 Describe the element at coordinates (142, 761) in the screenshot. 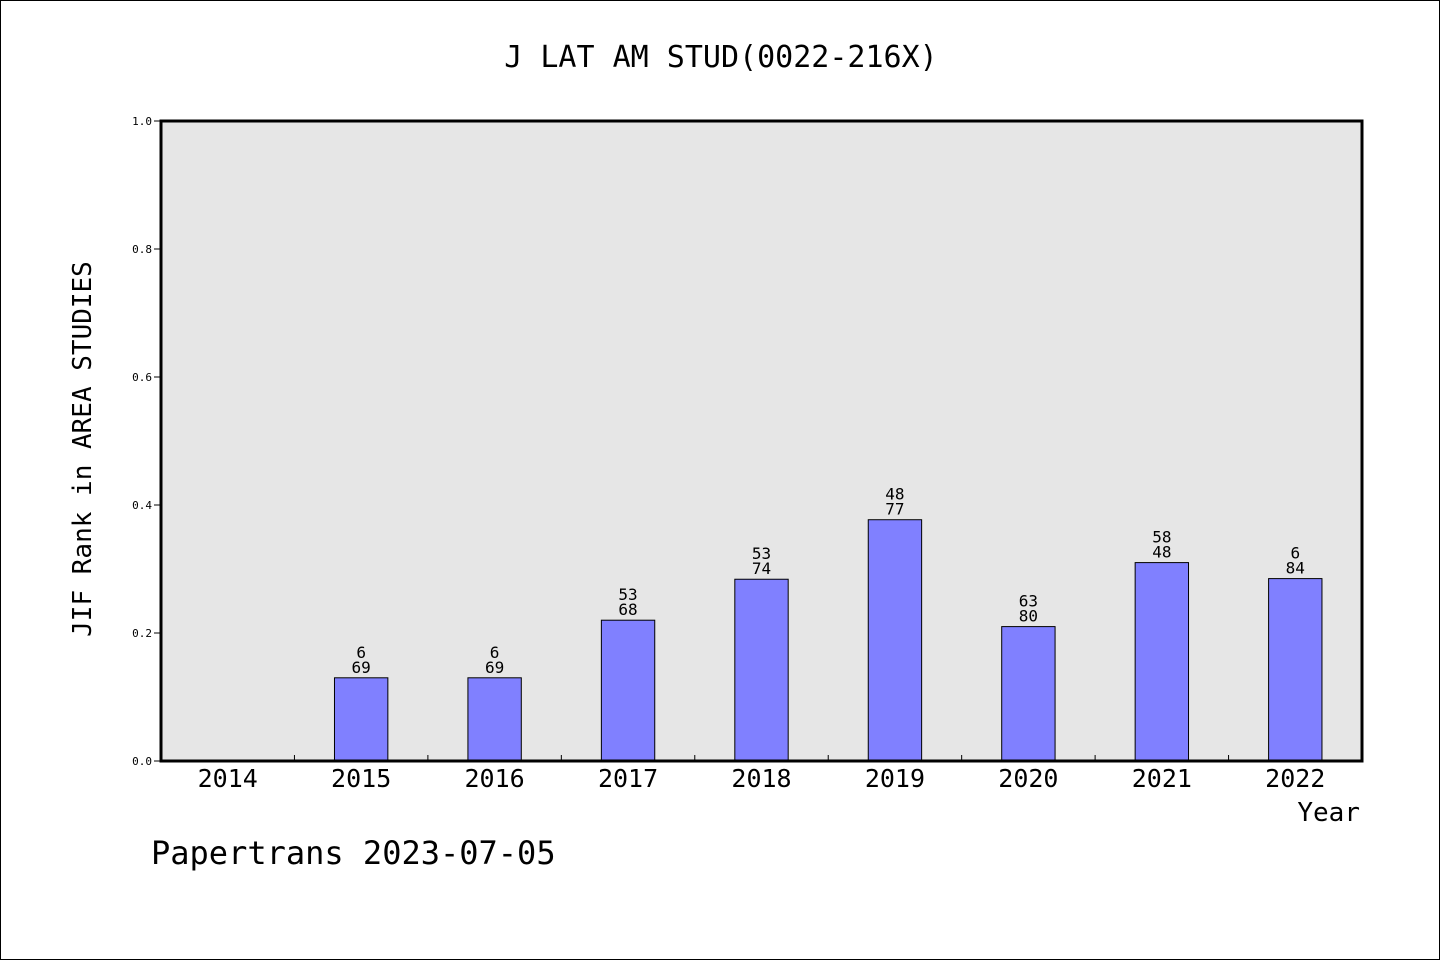

I see `y-tick-label: 0.0` at that location.